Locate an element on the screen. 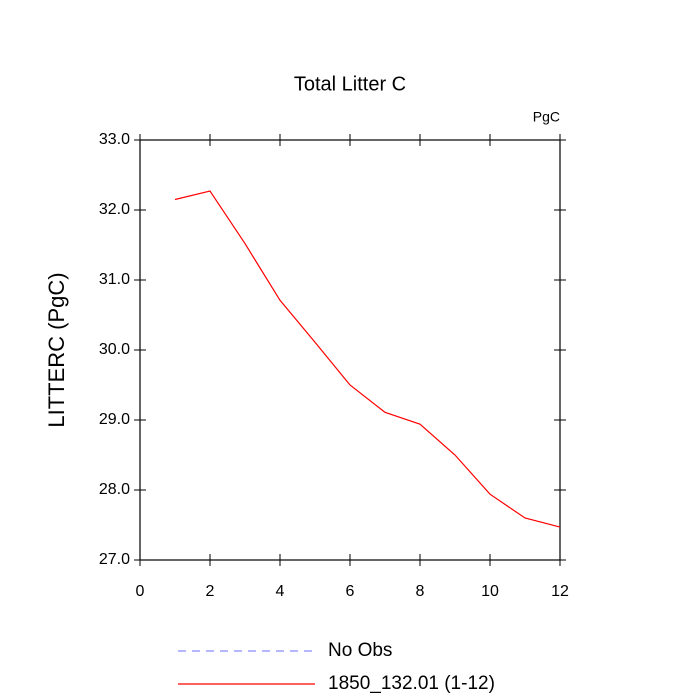 This screenshot has height=700, width=700. y-tick-label: 28.0 is located at coordinates (114, 489).